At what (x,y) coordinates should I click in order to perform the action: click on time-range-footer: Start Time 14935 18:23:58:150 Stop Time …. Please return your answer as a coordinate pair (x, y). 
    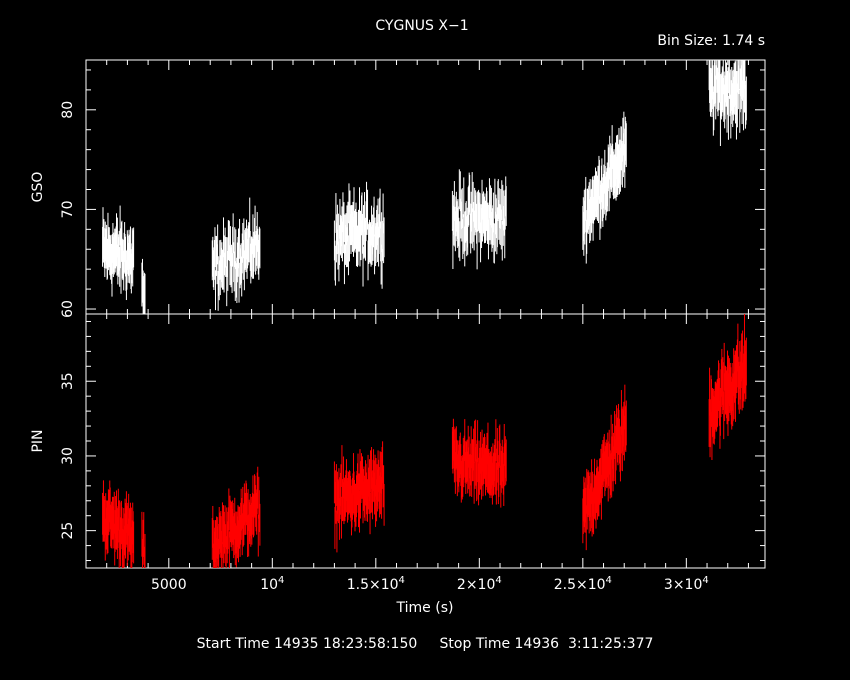
    Looking at the image, I should click on (425, 644).